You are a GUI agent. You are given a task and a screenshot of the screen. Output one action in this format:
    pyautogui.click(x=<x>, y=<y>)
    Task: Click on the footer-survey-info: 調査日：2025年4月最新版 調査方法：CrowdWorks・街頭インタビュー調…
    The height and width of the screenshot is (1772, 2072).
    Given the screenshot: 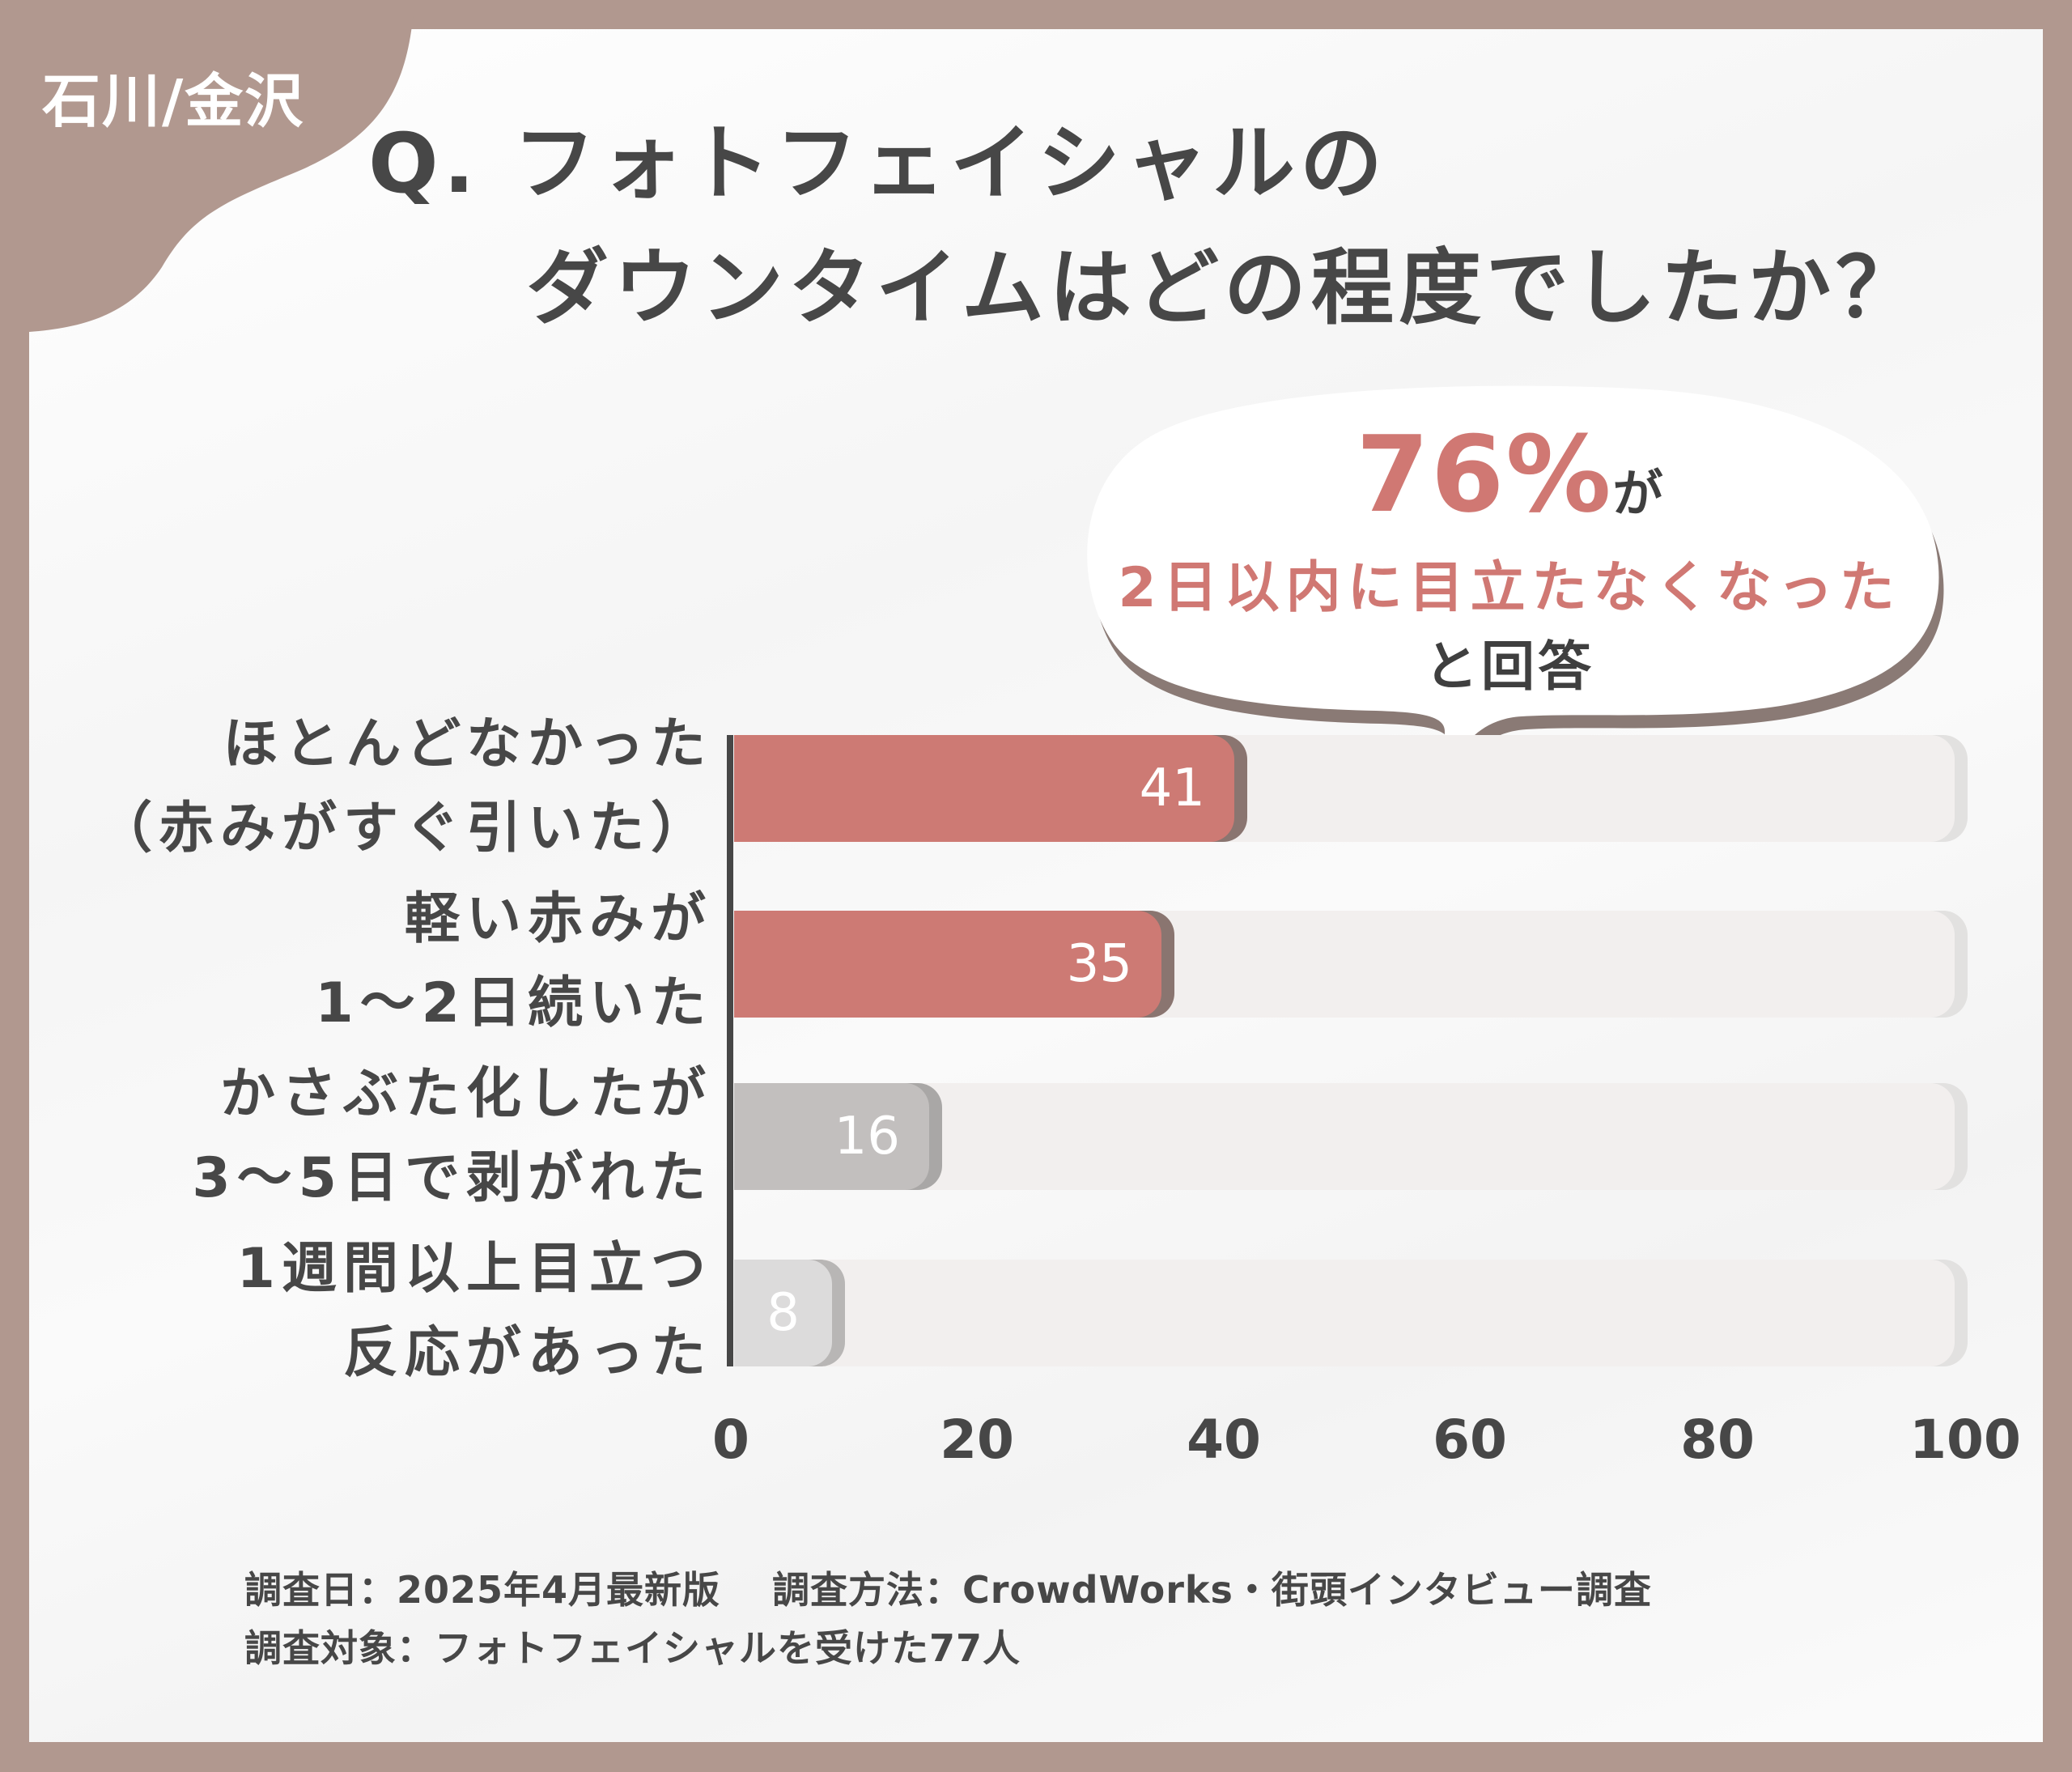 What is the action you would take?
    pyautogui.click(x=948, y=1590)
    